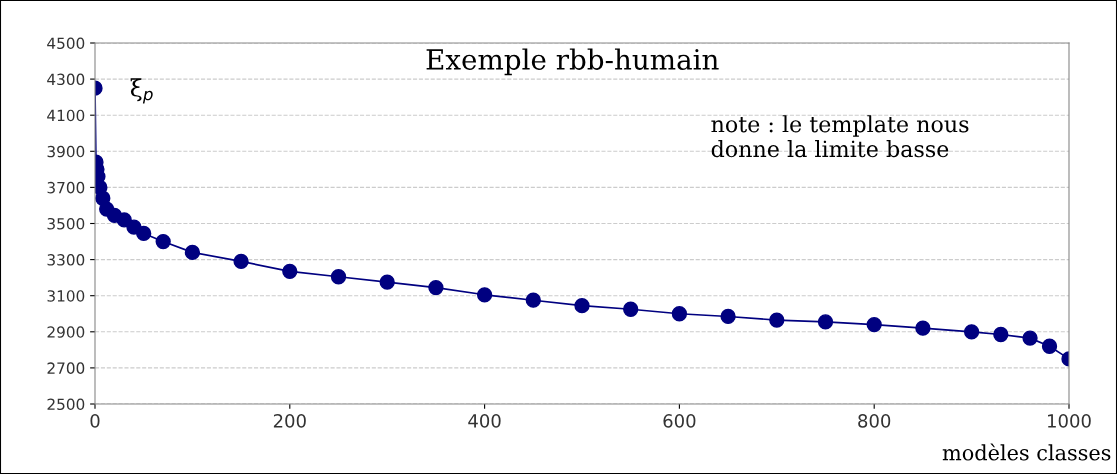  I want to click on x-tick-label: 1000, so click(1069, 421).